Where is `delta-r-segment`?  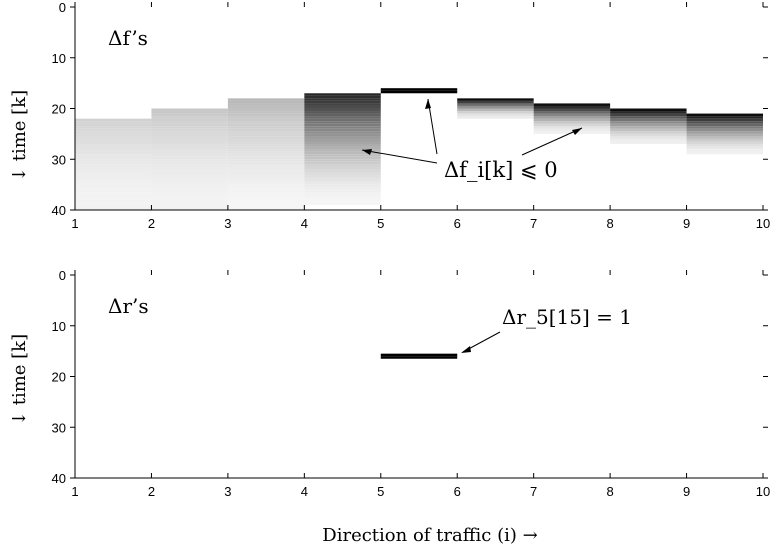 delta-r-segment is located at coordinates (419, 356).